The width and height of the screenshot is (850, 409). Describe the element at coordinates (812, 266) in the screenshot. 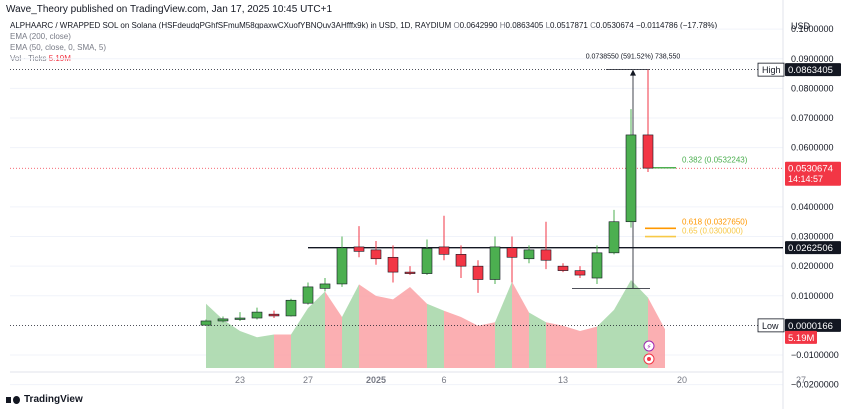

I see `y-tick-label: 0.0200000` at that location.